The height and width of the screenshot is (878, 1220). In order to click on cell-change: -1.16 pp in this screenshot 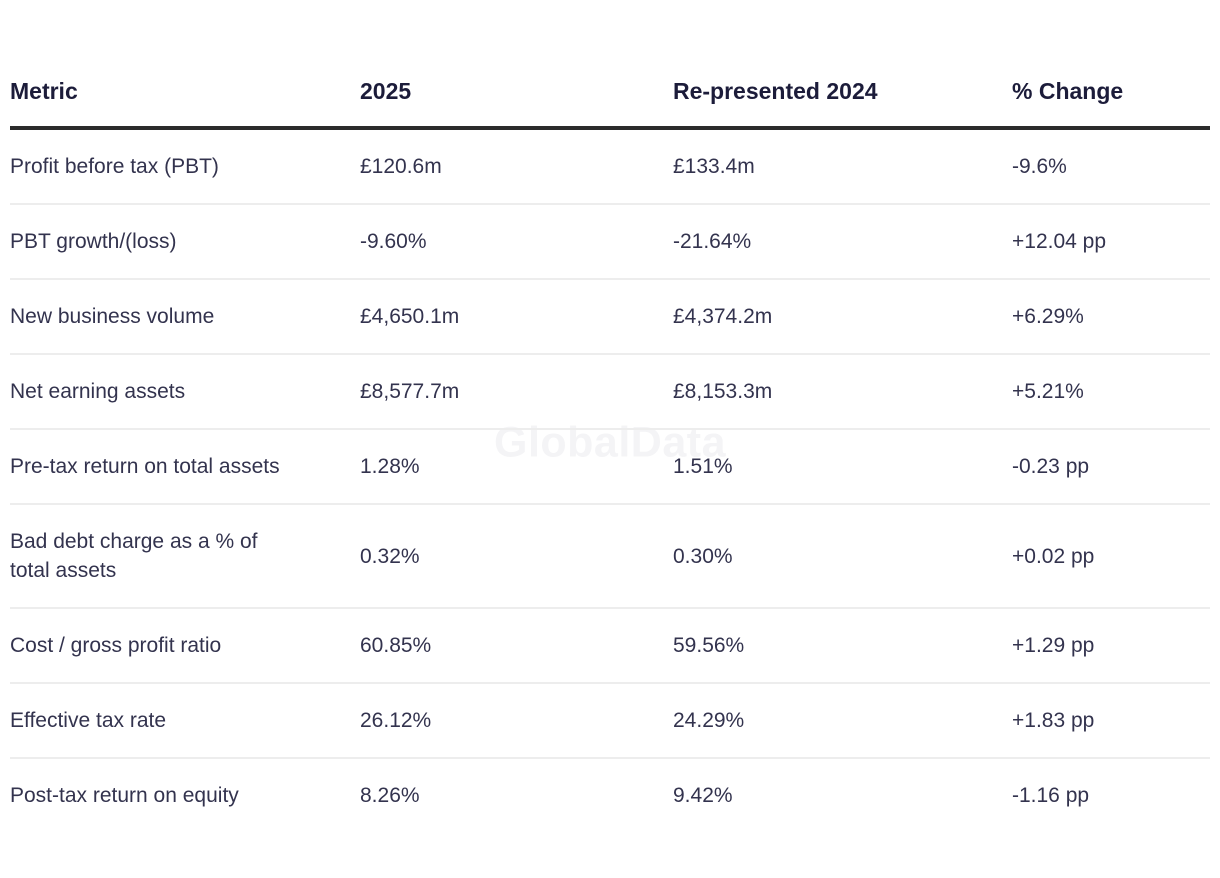, I will do `click(1051, 795)`.